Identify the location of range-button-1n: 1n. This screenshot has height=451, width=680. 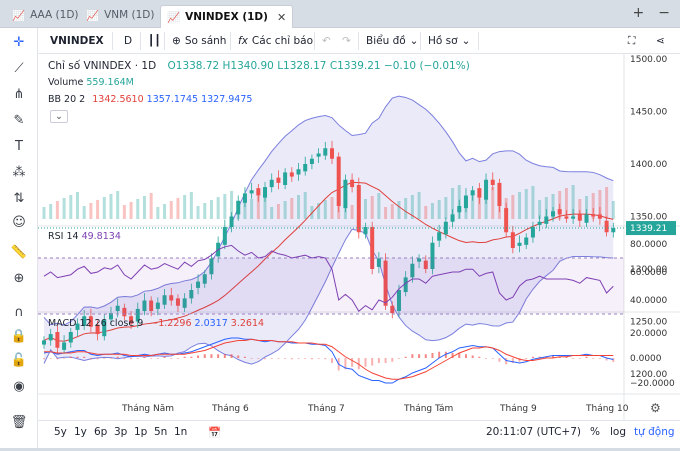
(181, 432).